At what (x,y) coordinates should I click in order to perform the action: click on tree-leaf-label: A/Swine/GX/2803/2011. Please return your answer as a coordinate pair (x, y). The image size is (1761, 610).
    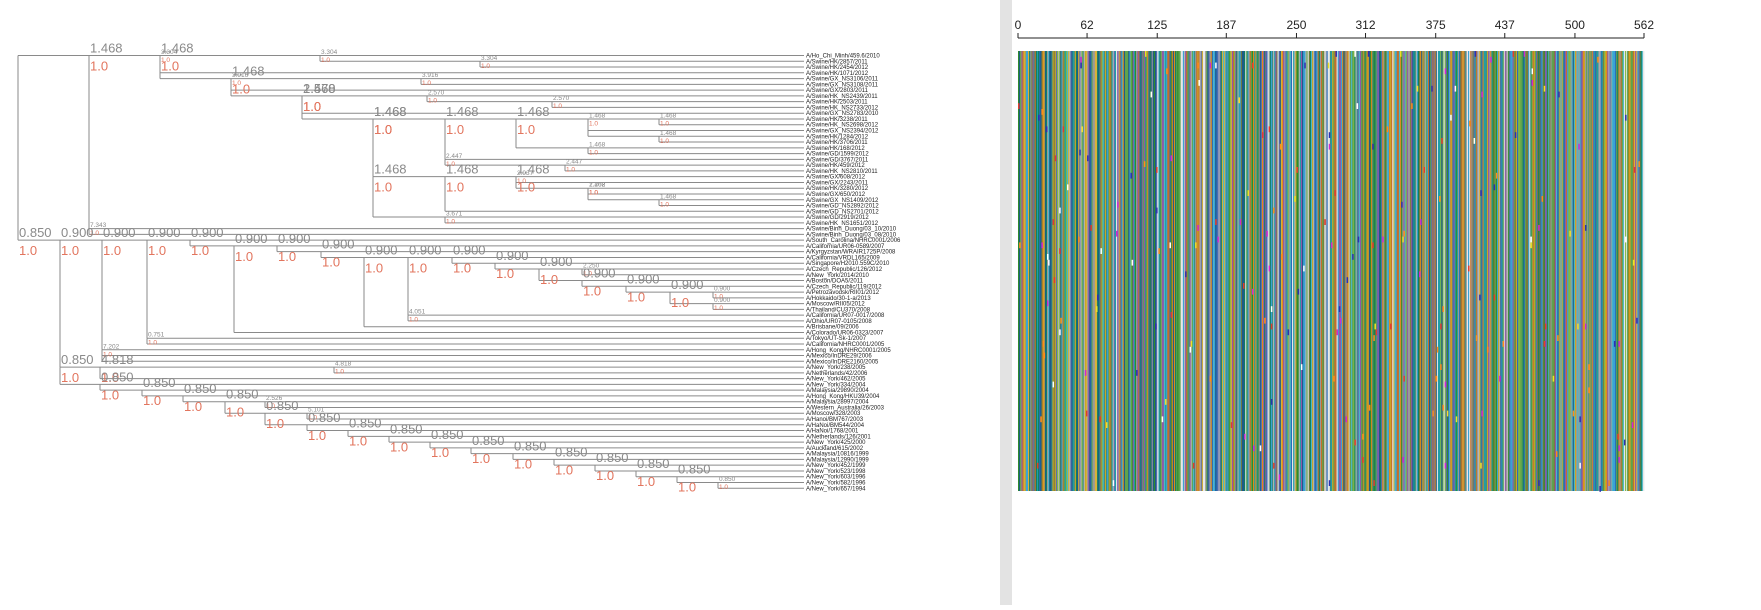
    Looking at the image, I should click on (837, 91).